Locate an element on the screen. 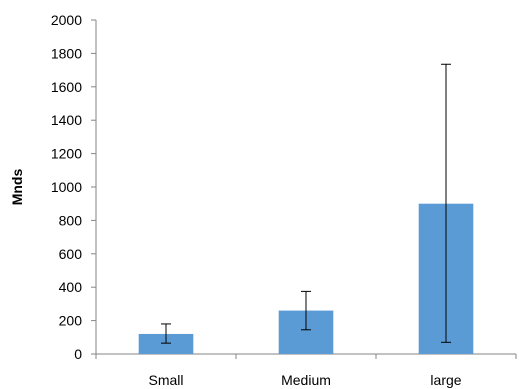  y-axis: 0 200 400 600 800 1000 1200 1400 1600 1800 2000 is located at coordinates (74, 187).